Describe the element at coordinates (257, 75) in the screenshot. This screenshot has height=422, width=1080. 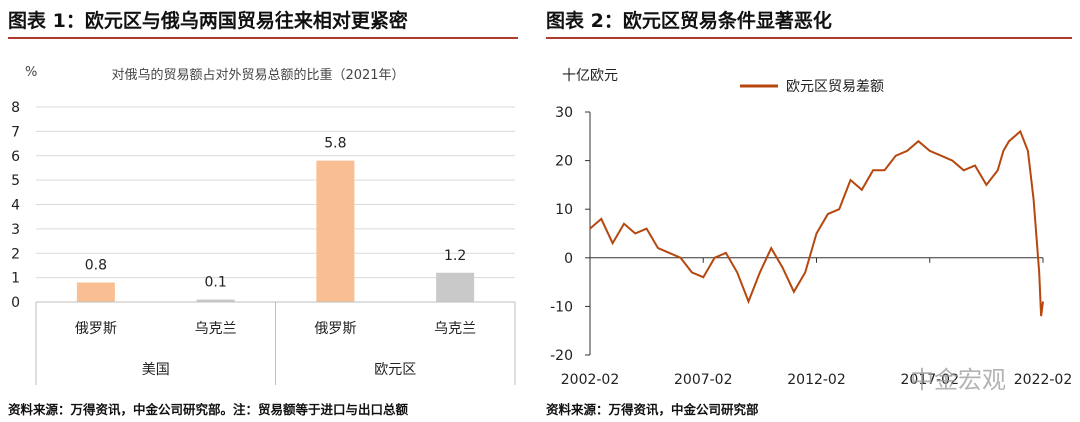
I see `chart-title: 对俄乌的贸易额占对外贸易总额的比重（2021年）` at that location.